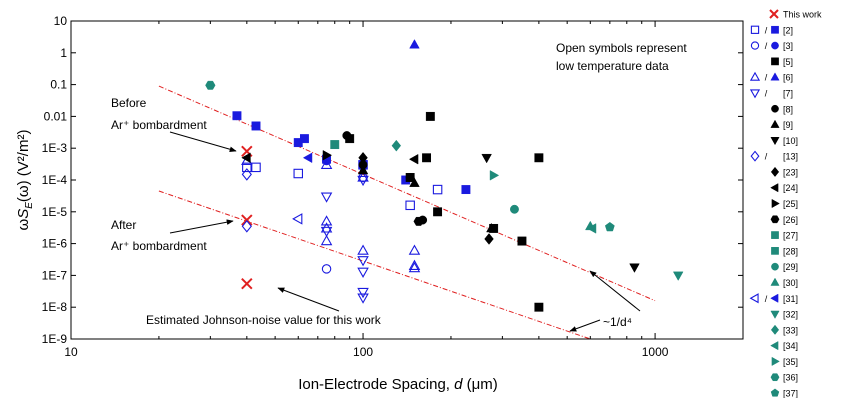 This screenshot has height=398, width=846. Describe the element at coordinates (655, 352) in the screenshot. I see `x-tick-label: 1000` at that location.